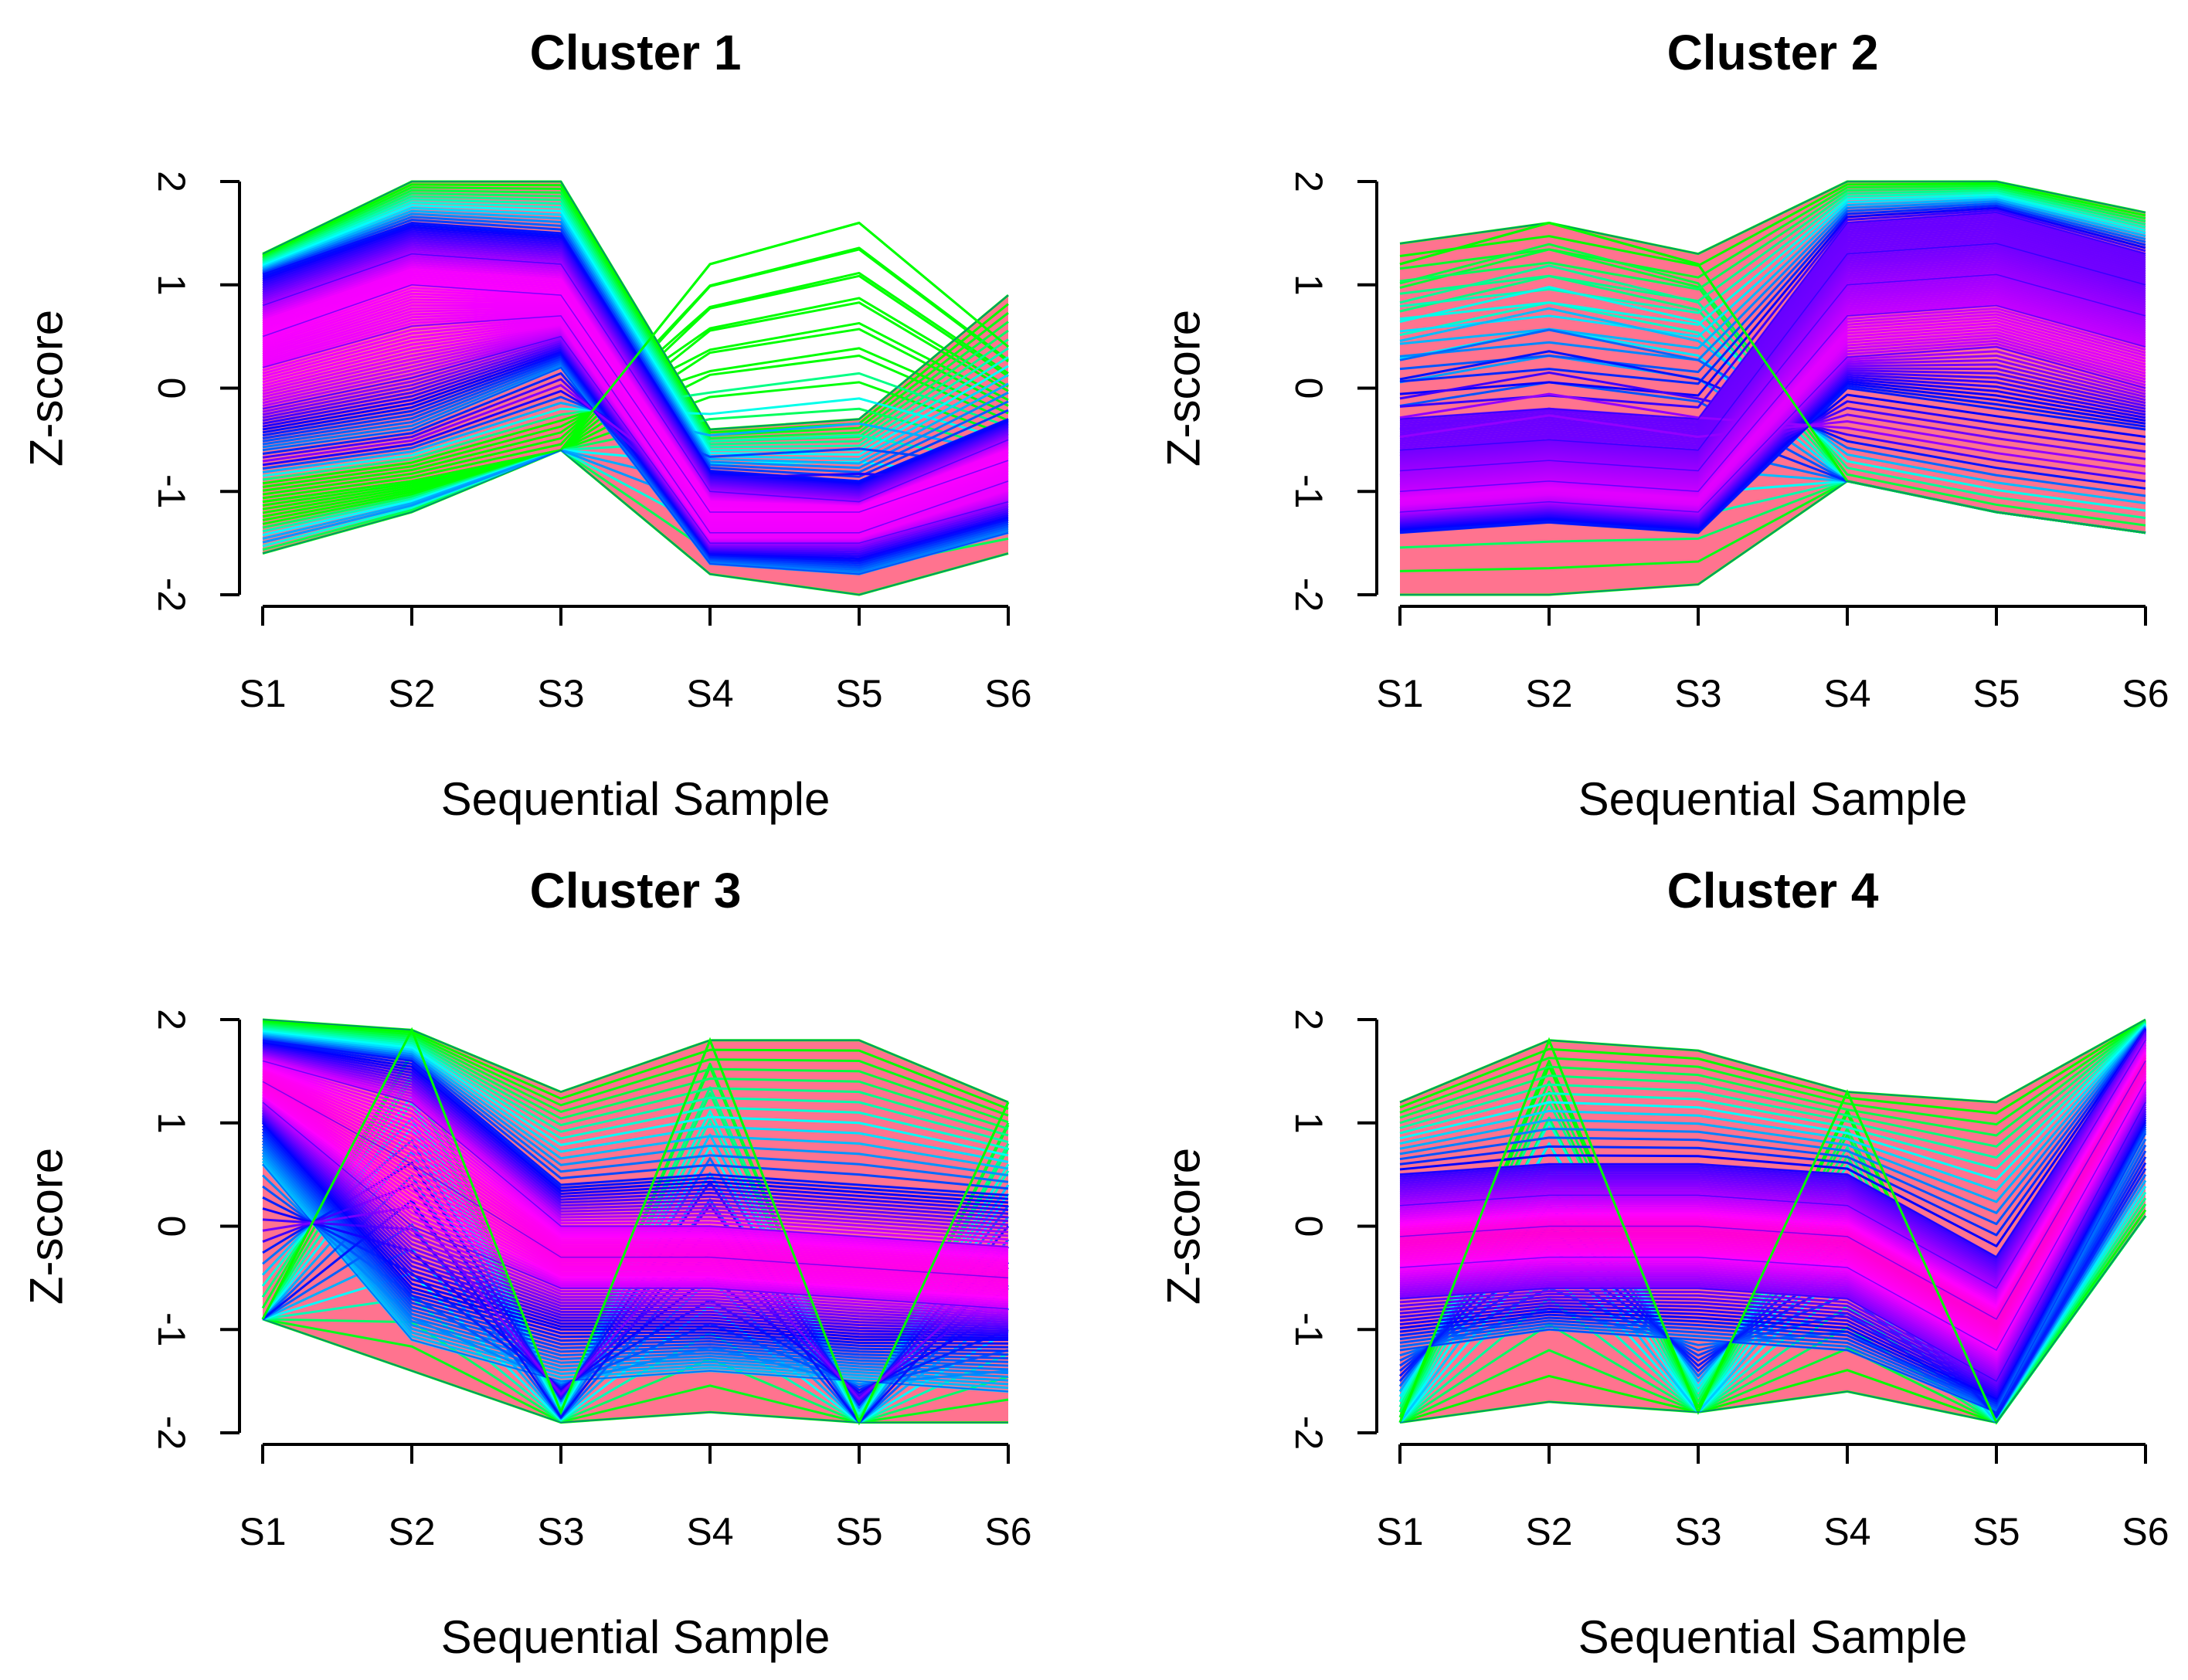  Describe the element at coordinates (171, 595) in the screenshot. I see `y-tick-label: -2` at that location.